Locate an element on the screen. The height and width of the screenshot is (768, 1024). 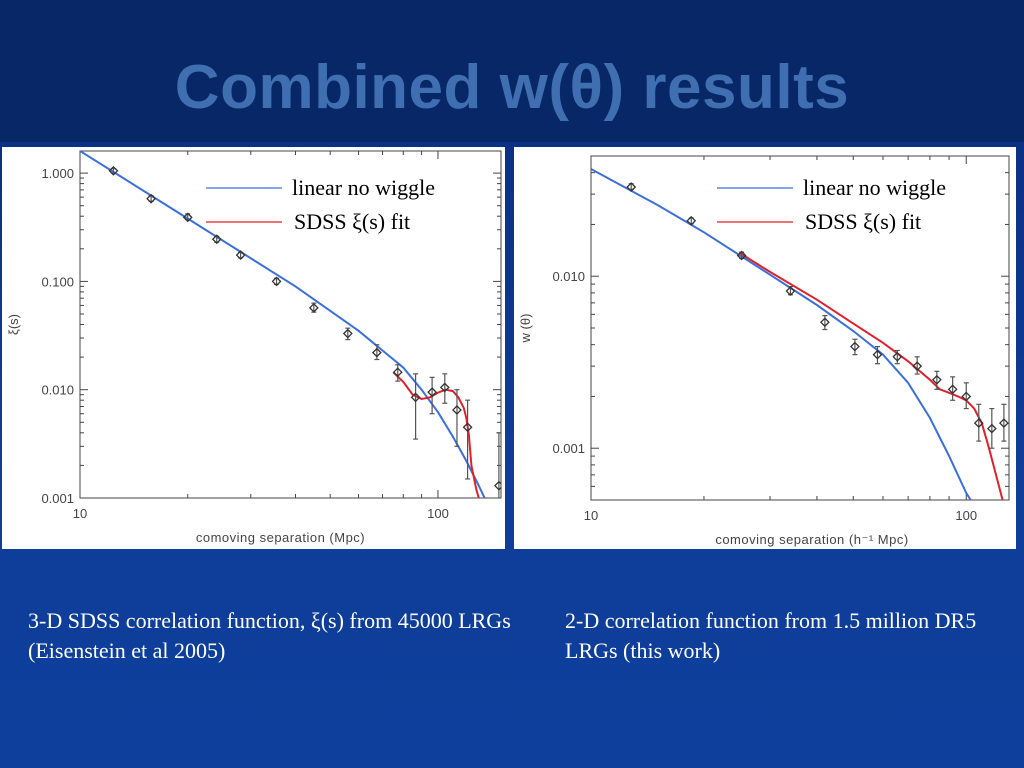
y-axis-label: w (θ) is located at coordinates (525, 329).